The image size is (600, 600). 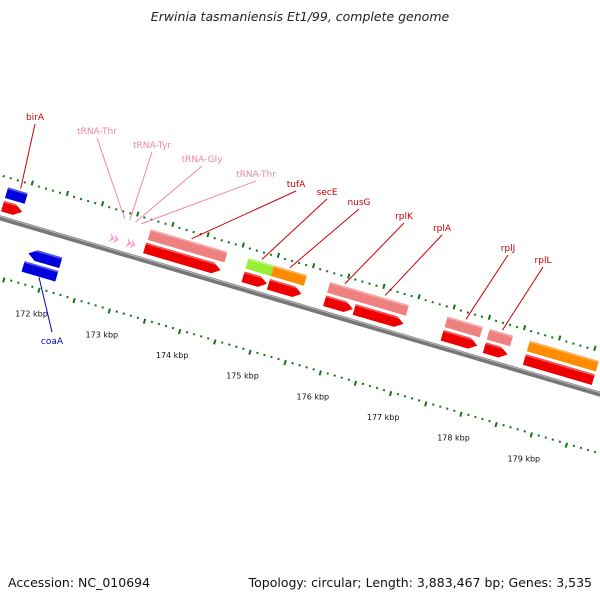 What do you see at coordinates (172, 355) in the screenshot?
I see `tick-label-174: 174 kbp` at bounding box center [172, 355].